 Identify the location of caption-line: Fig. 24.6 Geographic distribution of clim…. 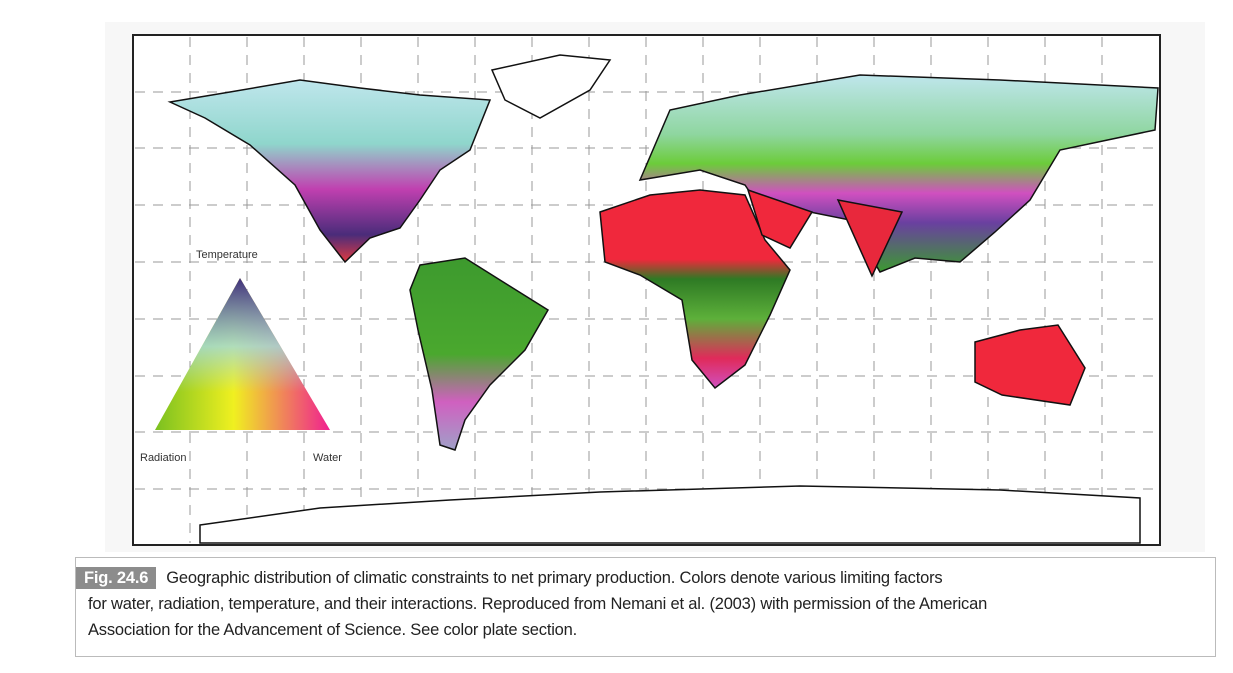
(640, 578).